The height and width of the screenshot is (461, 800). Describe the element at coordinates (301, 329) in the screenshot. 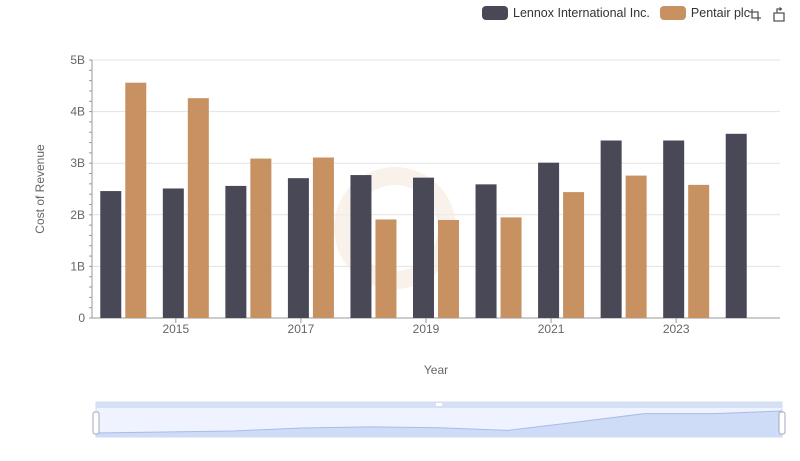

I see `x-tick-label: 2017` at that location.